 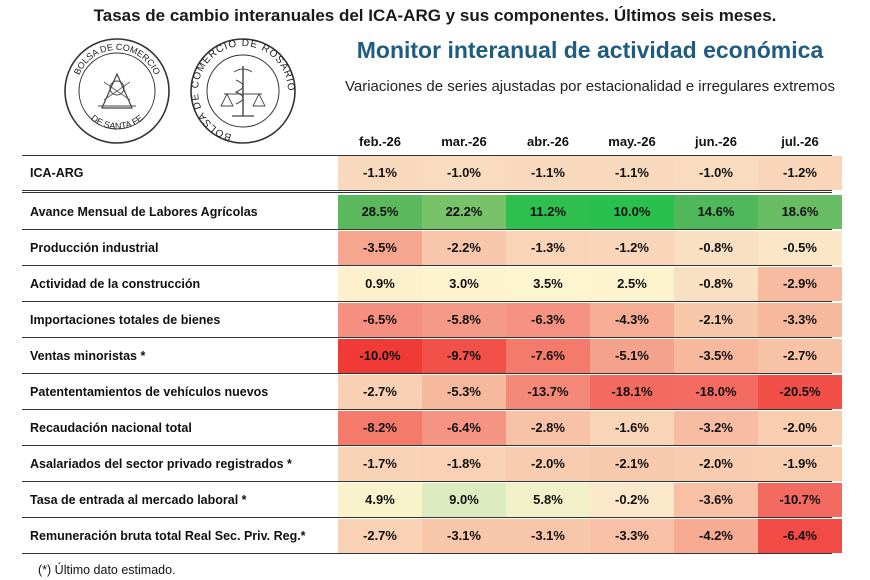 What do you see at coordinates (464, 141) in the screenshot?
I see `column-header: mar.-26` at bounding box center [464, 141].